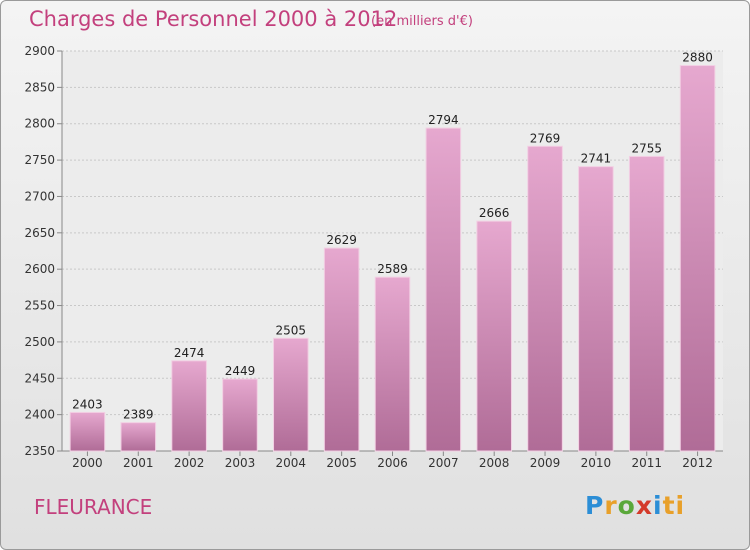  What do you see at coordinates (291, 463) in the screenshot?
I see `x-tick-label: 2004` at bounding box center [291, 463].